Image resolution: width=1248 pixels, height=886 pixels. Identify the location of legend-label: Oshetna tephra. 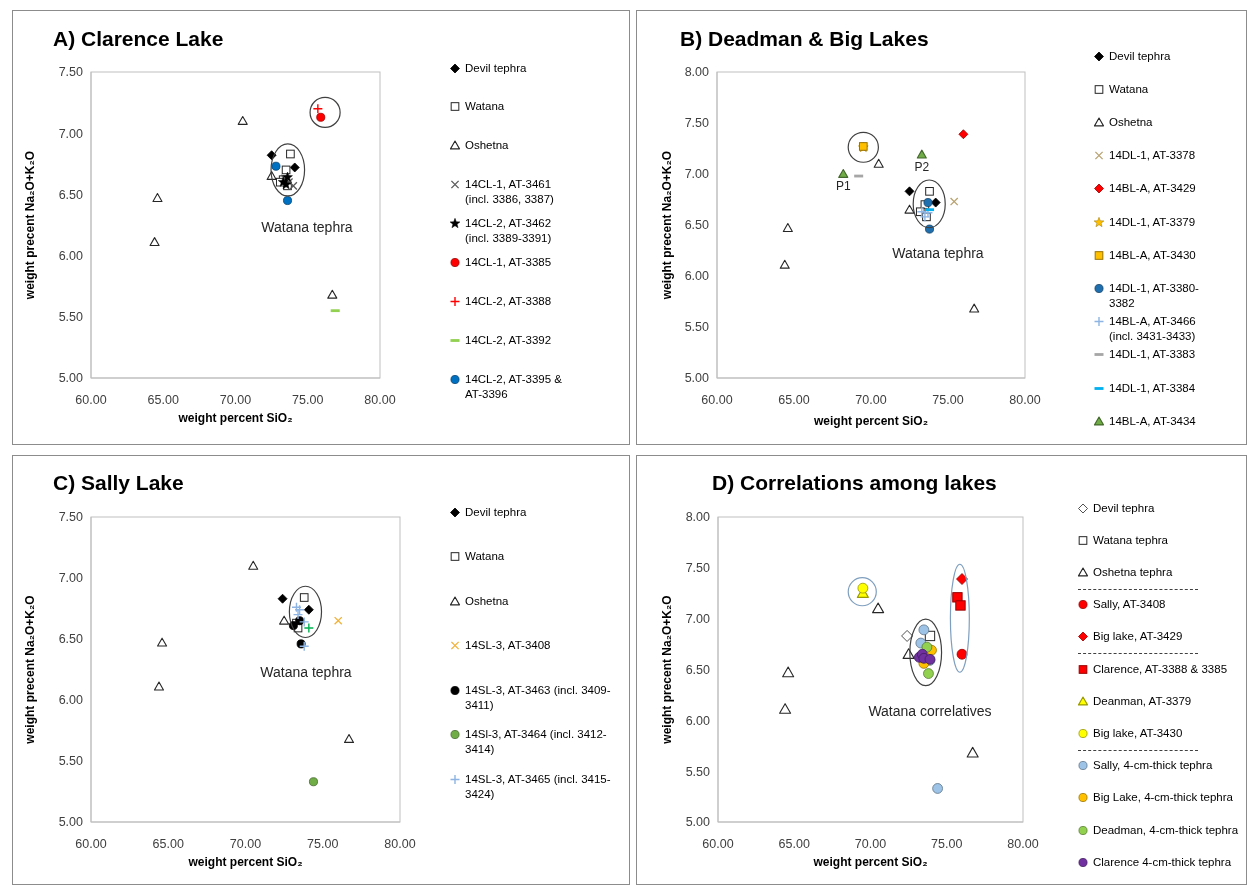
(1133, 572).